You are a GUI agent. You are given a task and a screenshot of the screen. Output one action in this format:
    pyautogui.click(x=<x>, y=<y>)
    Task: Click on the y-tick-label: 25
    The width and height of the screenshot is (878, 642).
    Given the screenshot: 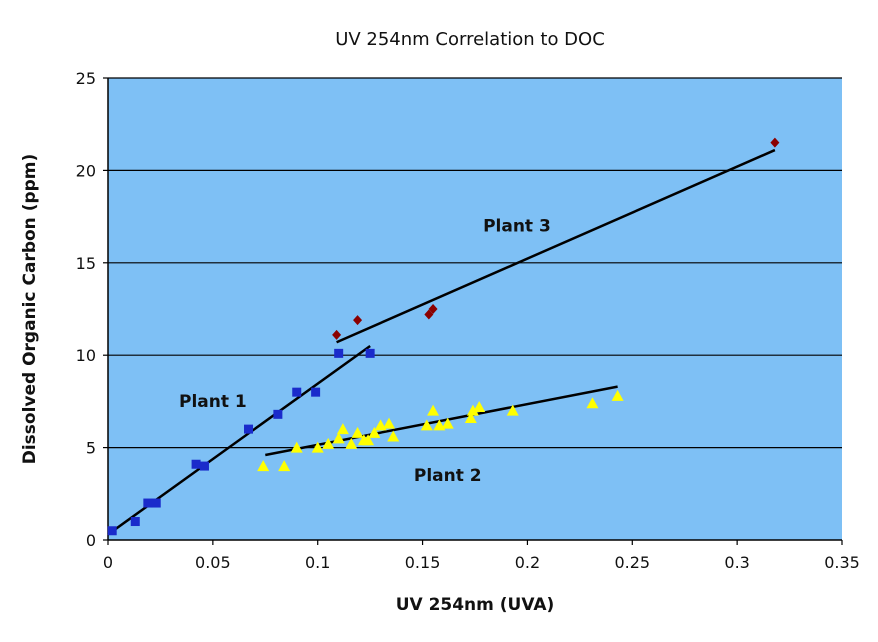 What is the action you would take?
    pyautogui.click(x=86, y=78)
    